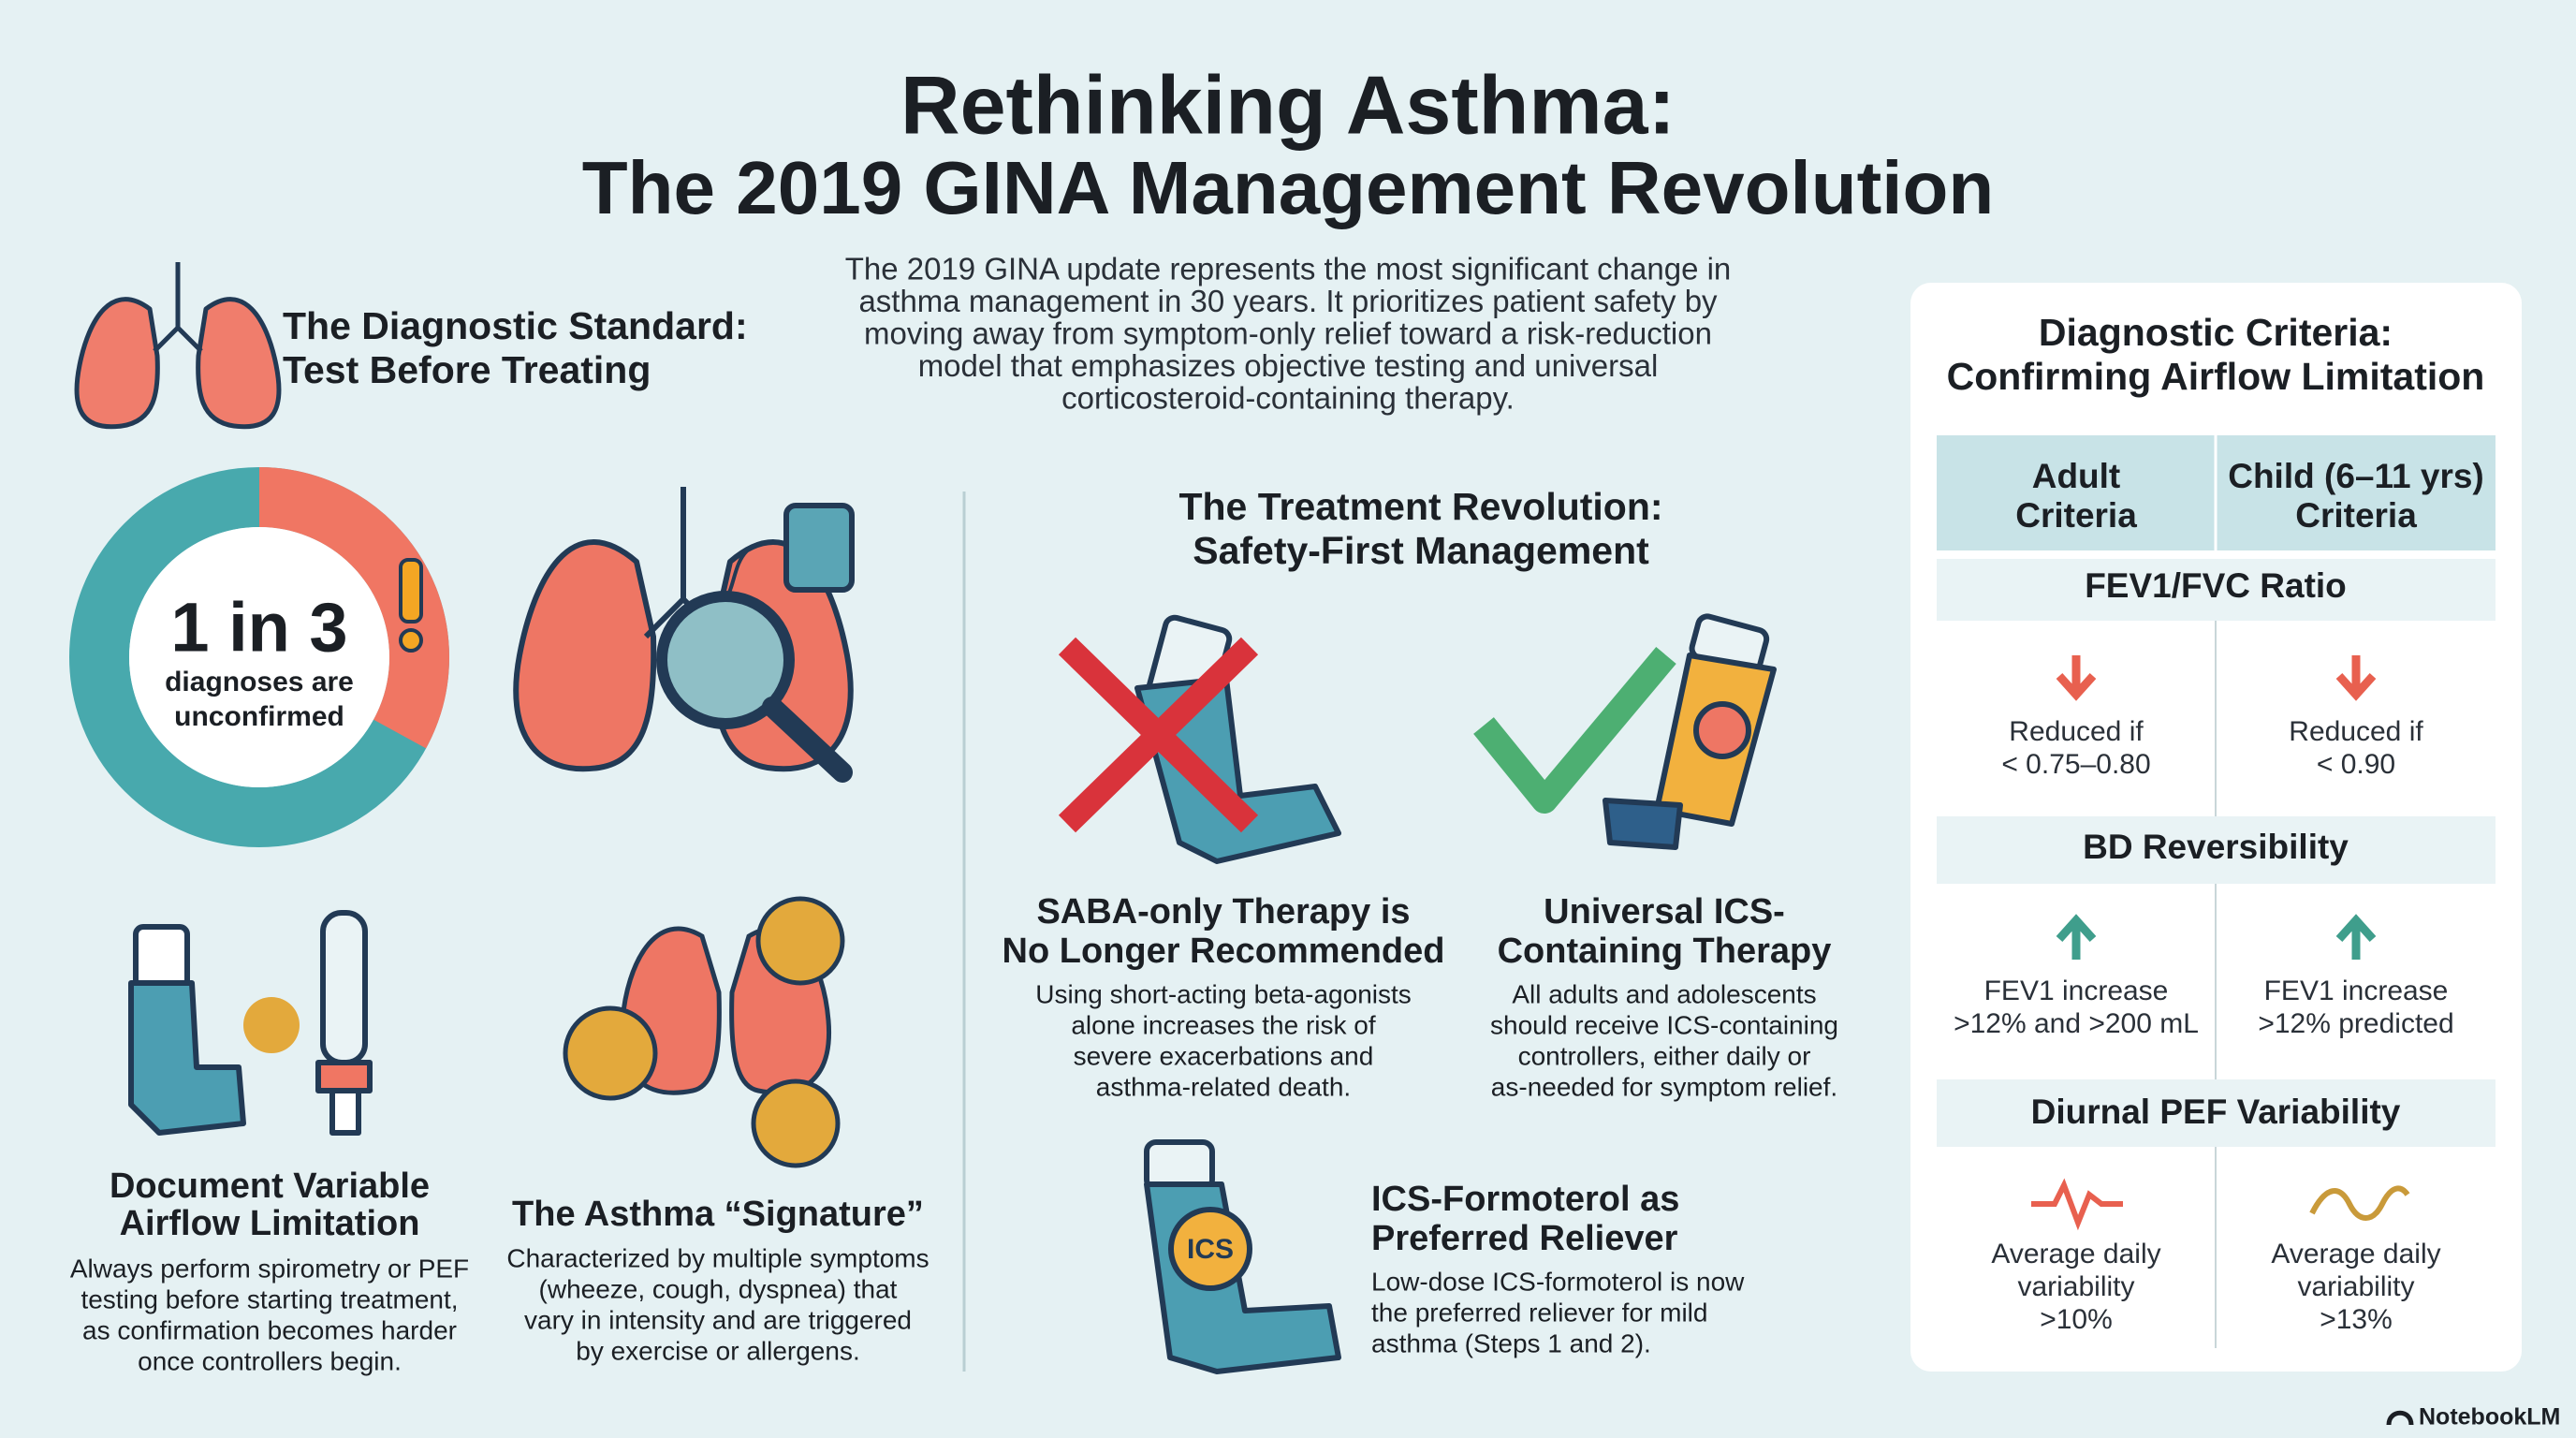 Image resolution: width=2576 pixels, height=1438 pixels. I want to click on item-text: severe exacerbations and, so click(1224, 1055).